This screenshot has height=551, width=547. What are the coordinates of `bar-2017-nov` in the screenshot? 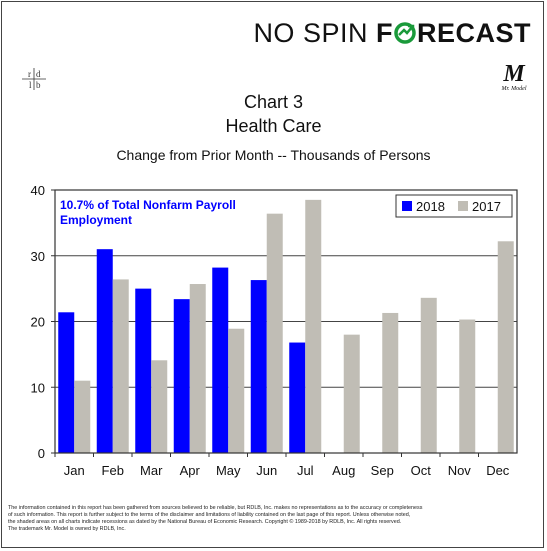 It's located at (467, 386).